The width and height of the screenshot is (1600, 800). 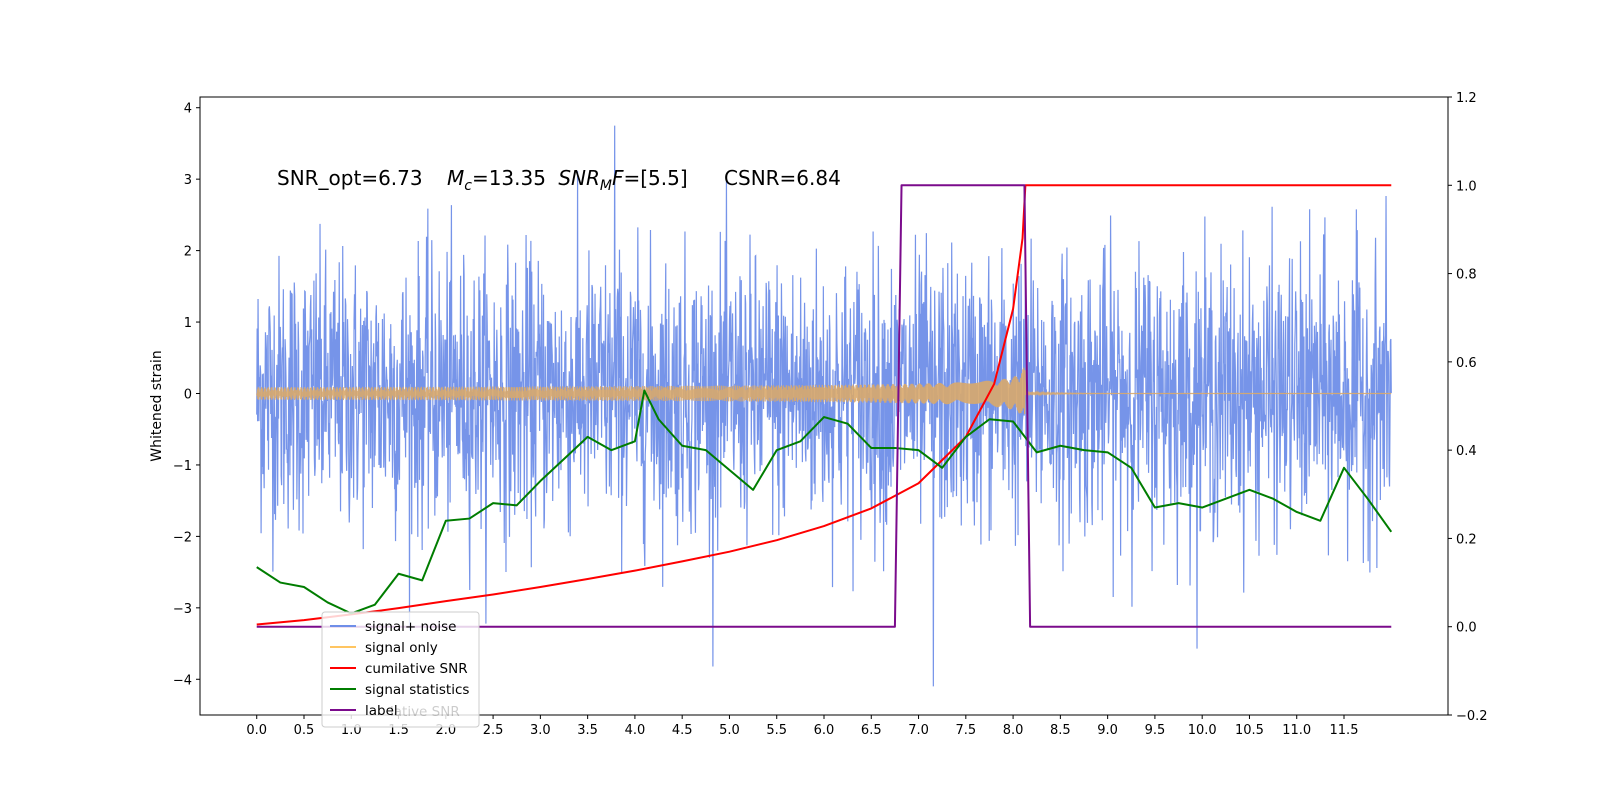 What do you see at coordinates (965, 730) in the screenshot?
I see `x-tick-label: 7.5` at bounding box center [965, 730].